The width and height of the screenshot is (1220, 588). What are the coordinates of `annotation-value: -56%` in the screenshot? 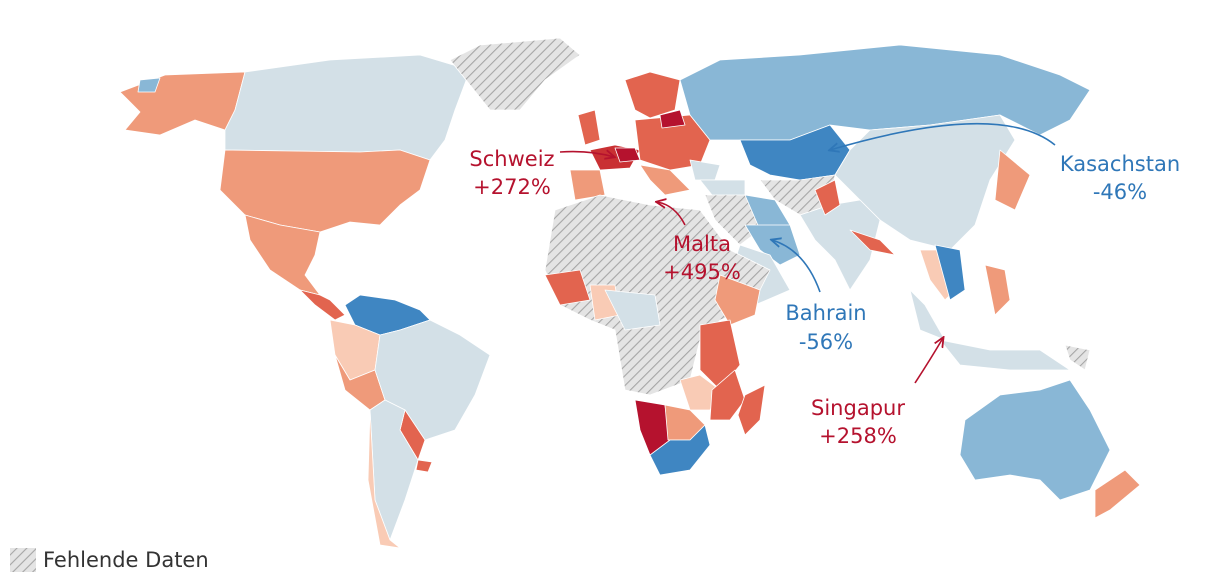 It's located at (826, 342).